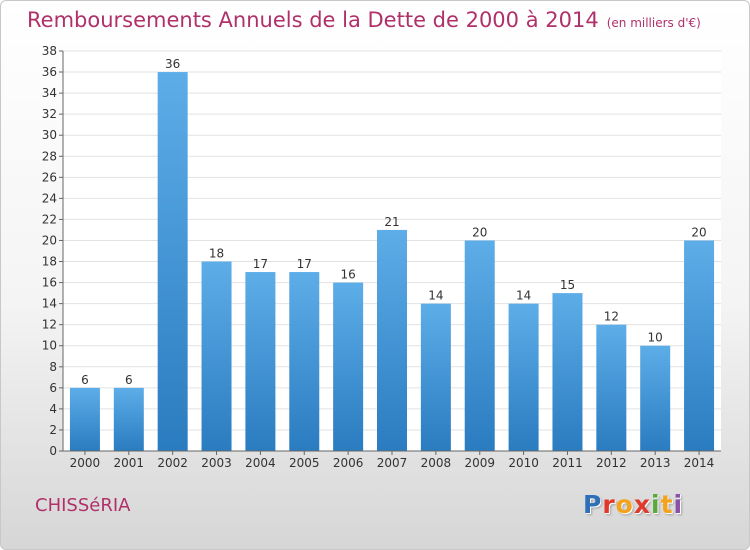  What do you see at coordinates (633, 504) in the screenshot?
I see `proxiti-logo: Proxiti` at bounding box center [633, 504].